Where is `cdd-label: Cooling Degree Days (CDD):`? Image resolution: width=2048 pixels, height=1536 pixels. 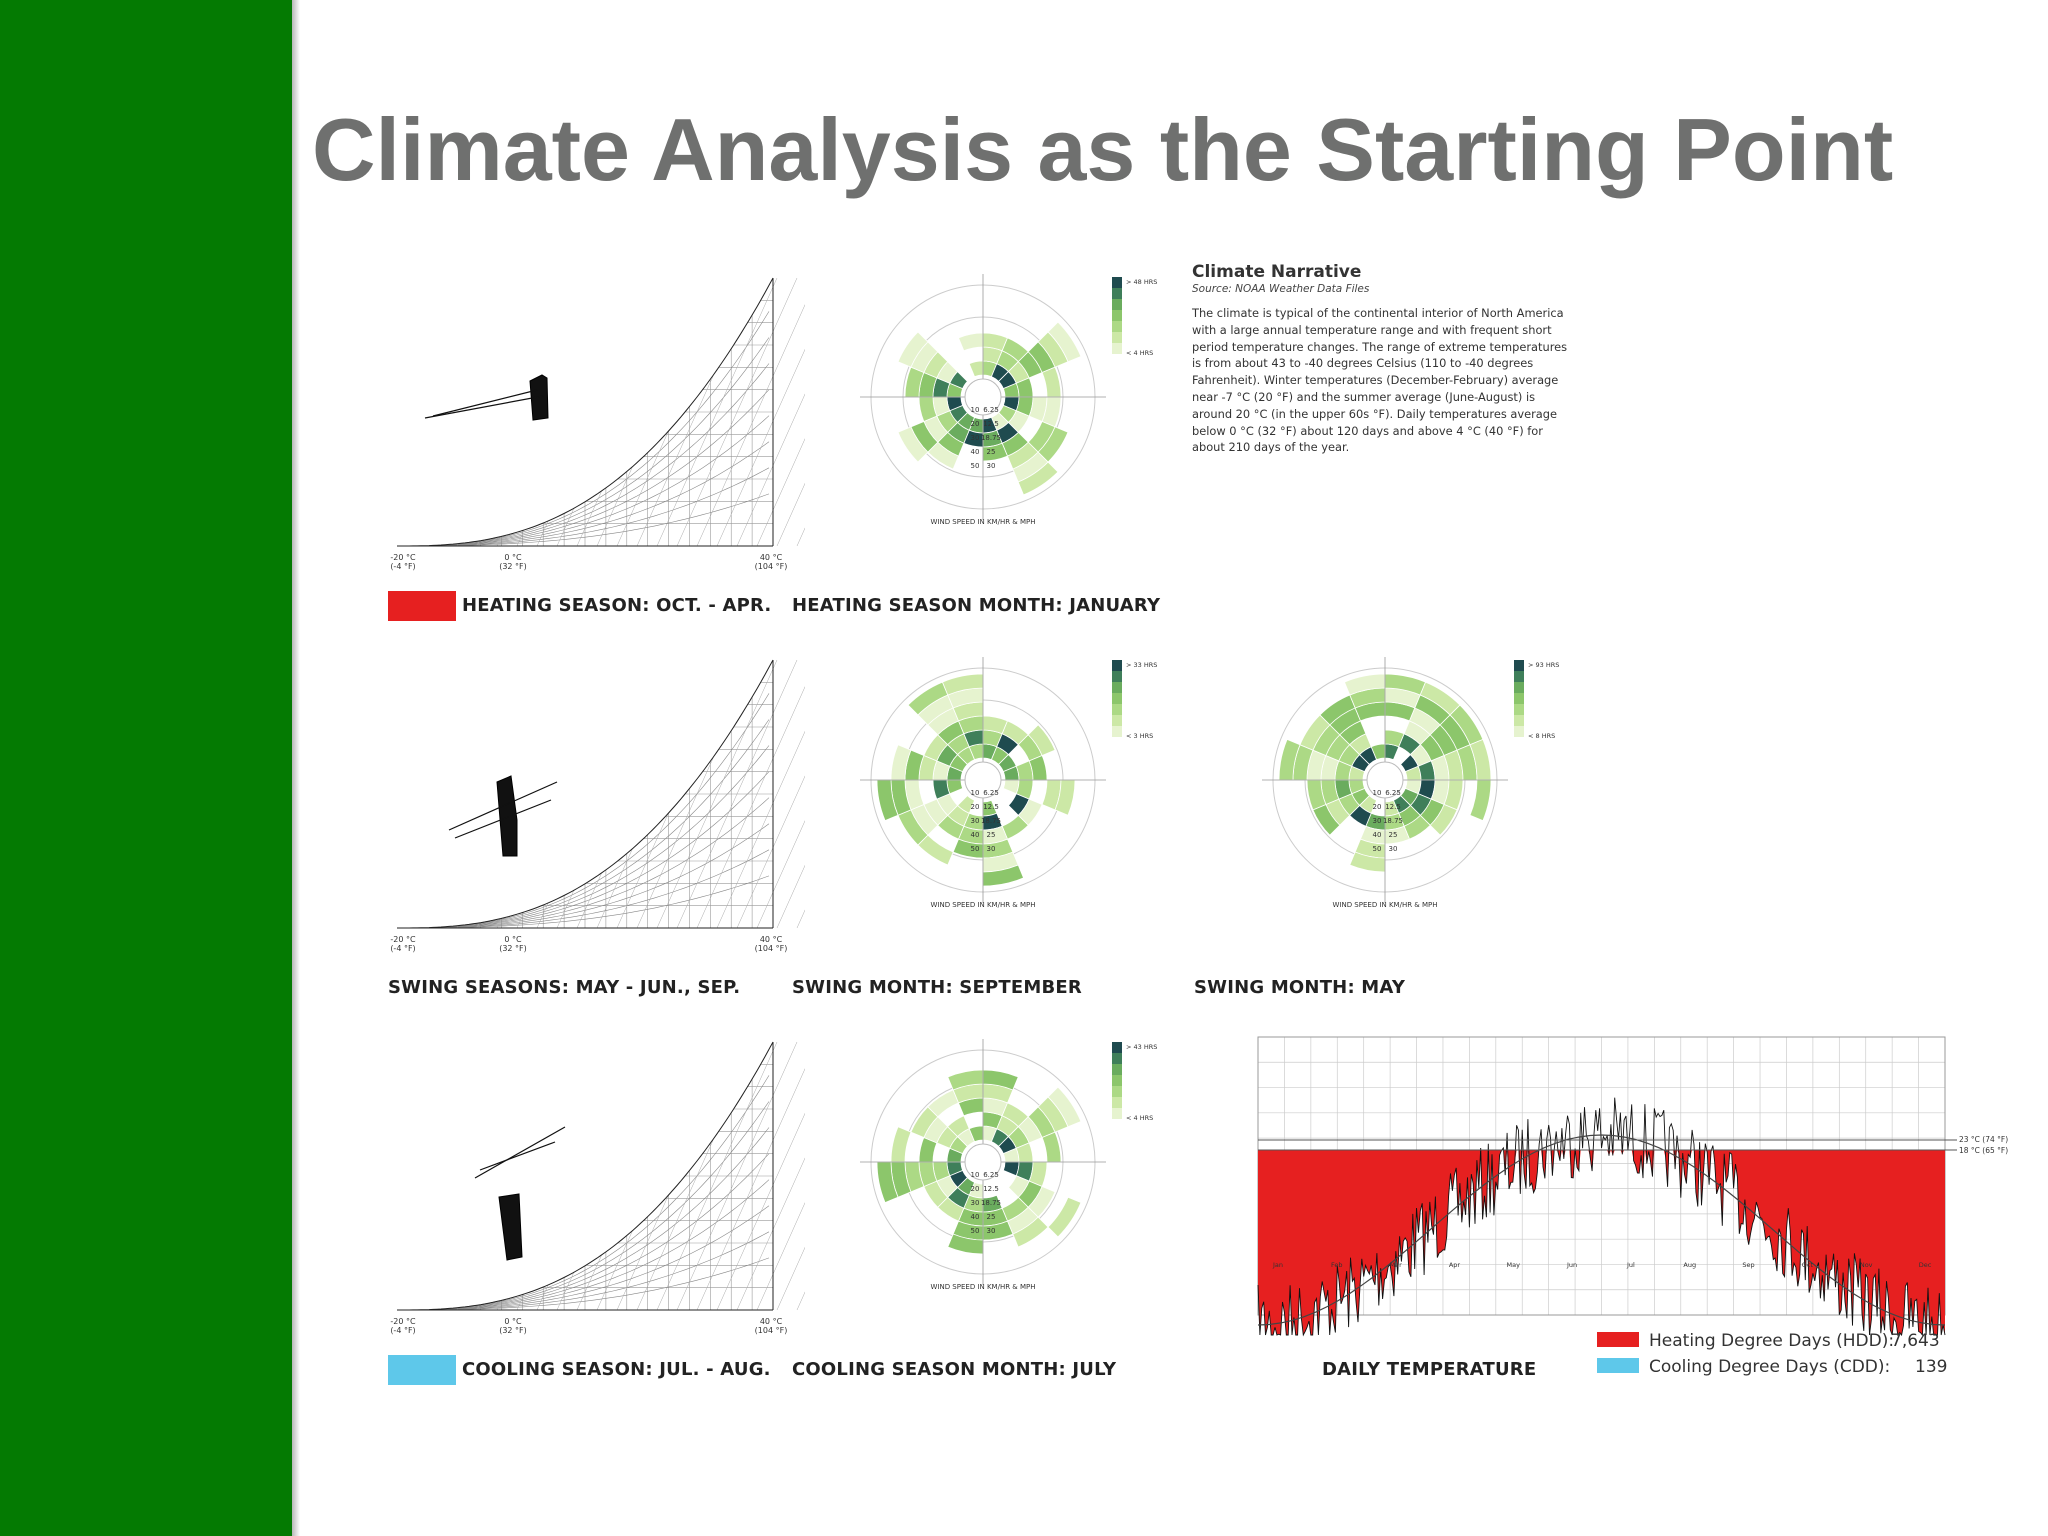 cdd-label: Cooling Degree Days (CDD): is located at coordinates (1770, 1367).